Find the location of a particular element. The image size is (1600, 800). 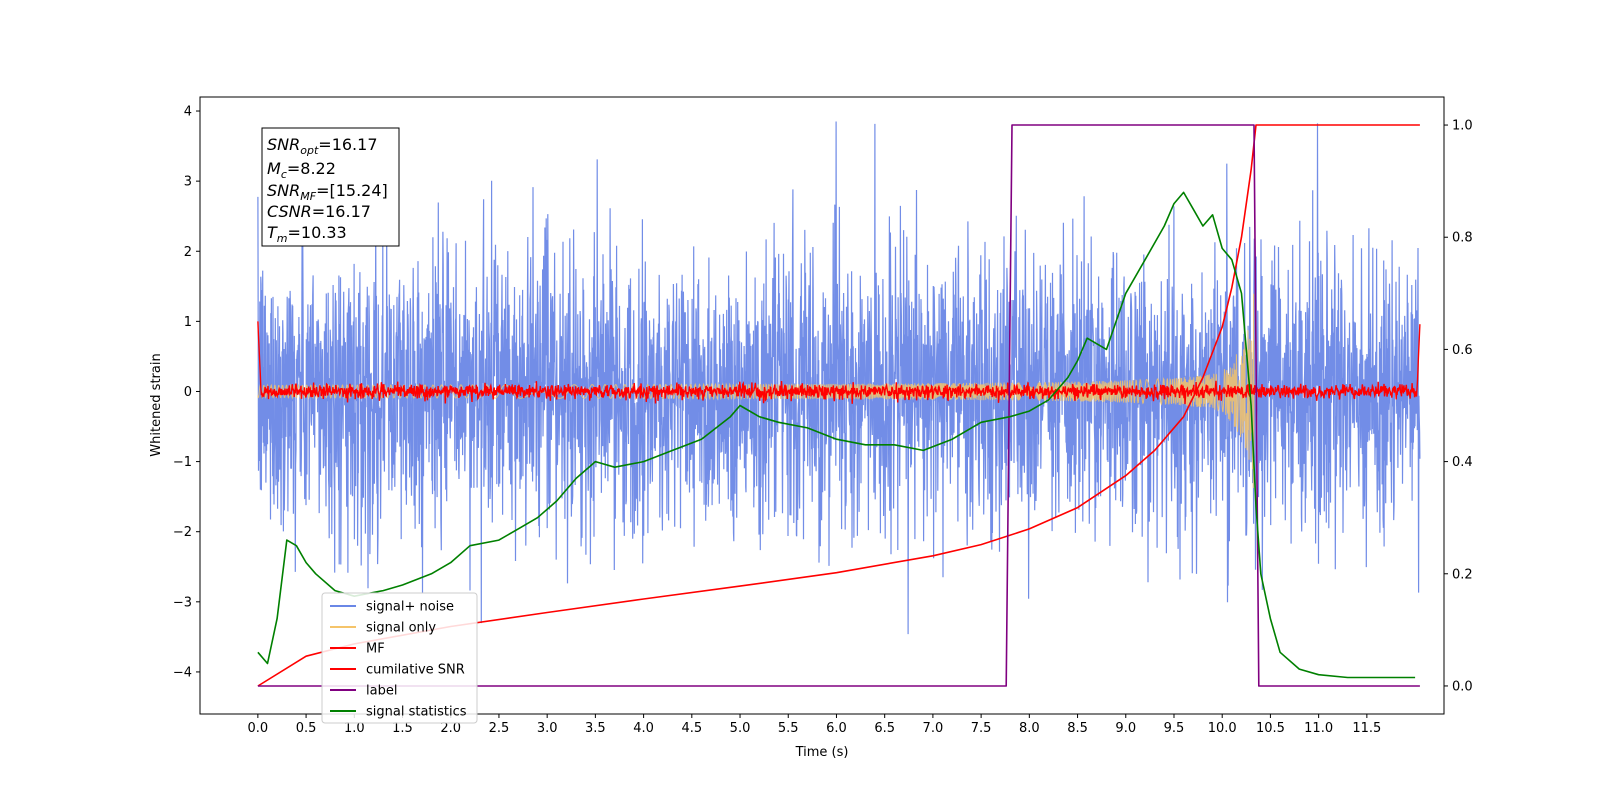

legend-label-label: label is located at coordinates (381, 691).